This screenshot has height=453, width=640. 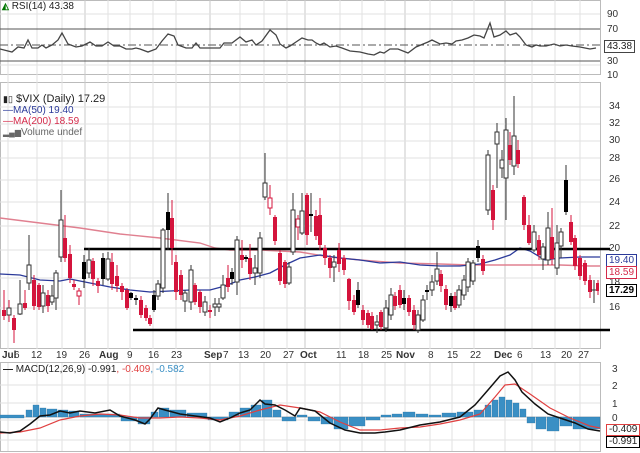 I want to click on date-label: 9, so click(x=130, y=355).